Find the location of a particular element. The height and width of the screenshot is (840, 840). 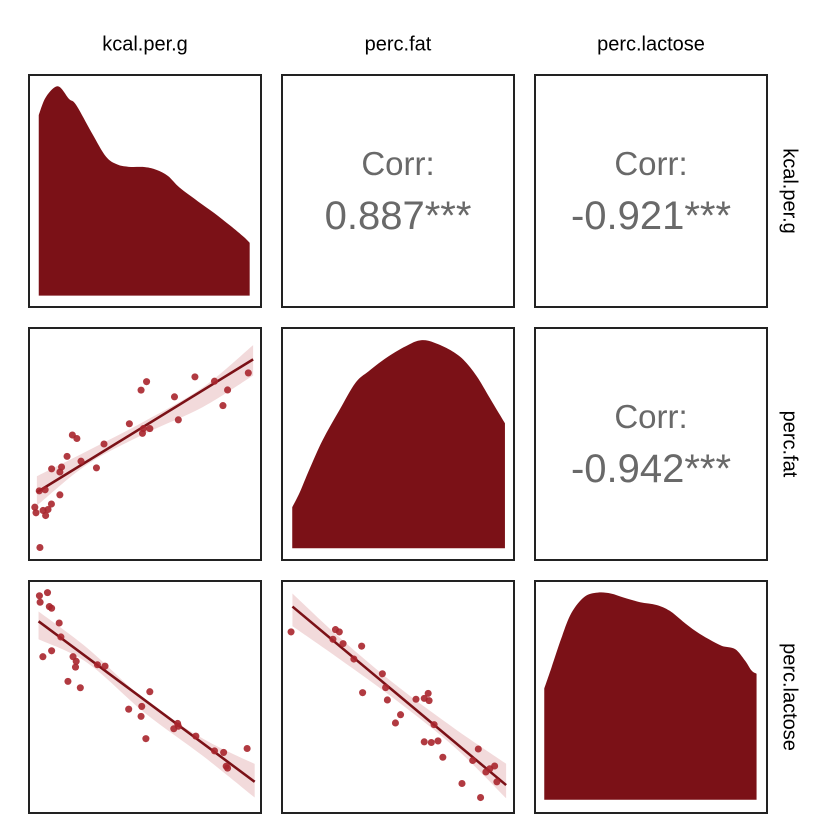

panel-density-perc-lactose is located at coordinates (651, 697).